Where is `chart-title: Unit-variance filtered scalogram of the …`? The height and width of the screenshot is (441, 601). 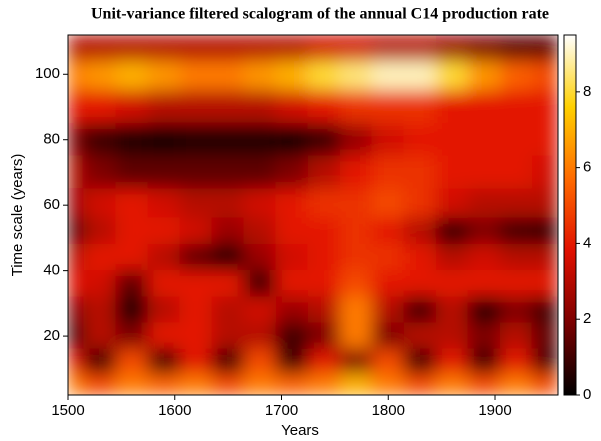
chart-title: Unit-variance filtered scalogram of the … is located at coordinates (320, 14).